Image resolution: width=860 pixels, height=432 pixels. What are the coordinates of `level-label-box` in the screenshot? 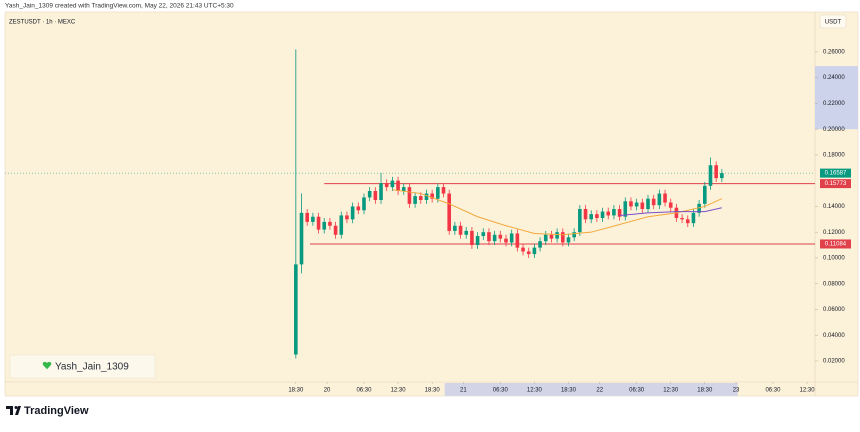 It's located at (835, 184).